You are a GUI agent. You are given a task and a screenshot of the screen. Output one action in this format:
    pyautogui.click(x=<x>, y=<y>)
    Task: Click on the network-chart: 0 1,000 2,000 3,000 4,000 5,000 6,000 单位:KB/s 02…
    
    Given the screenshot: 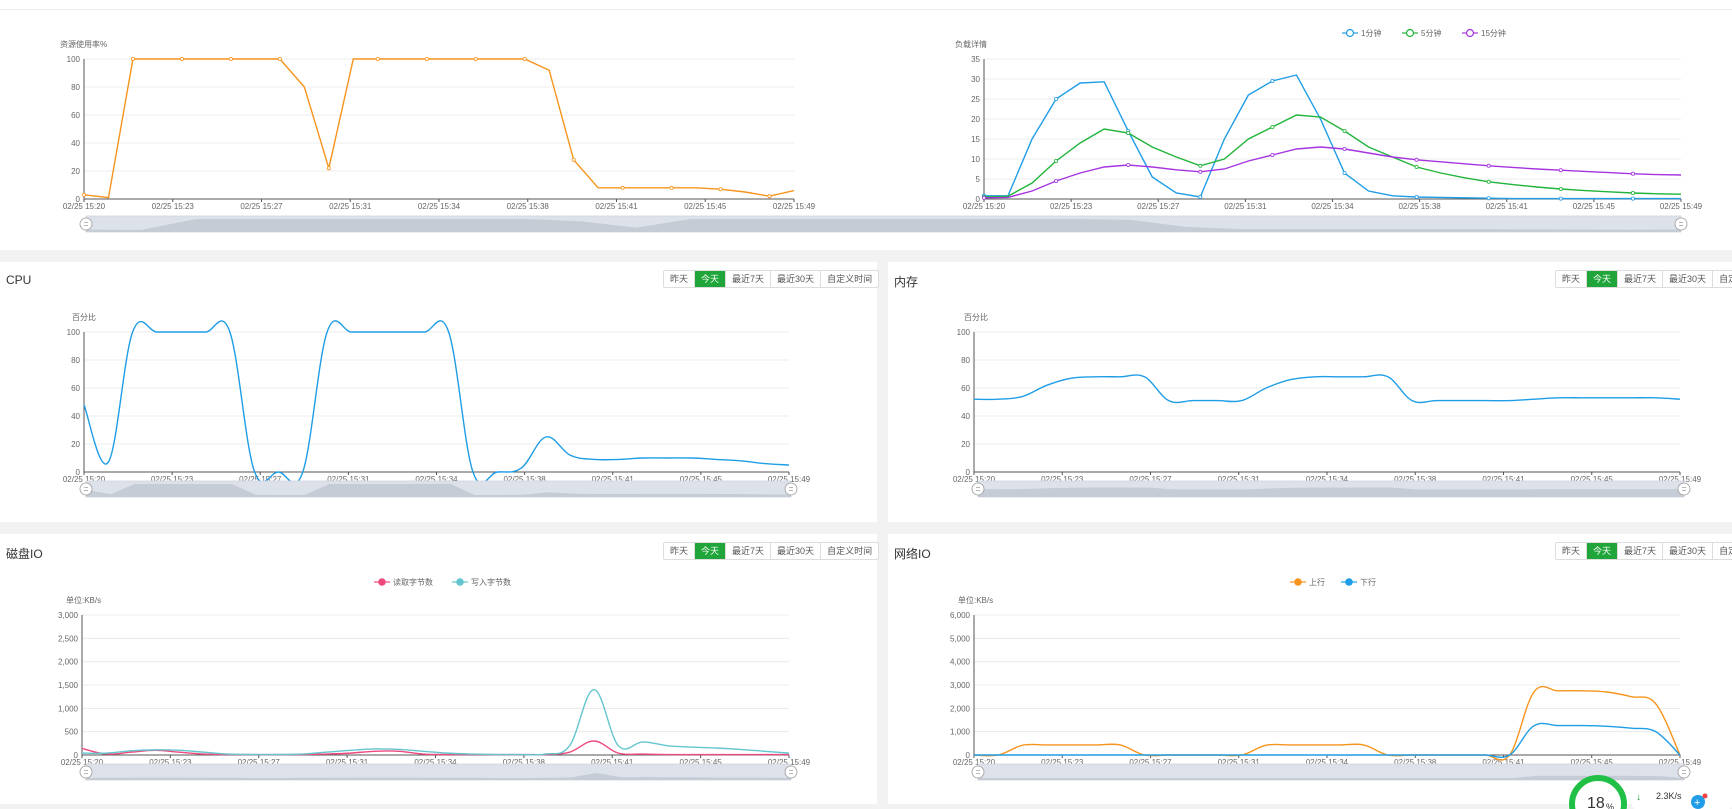 What is the action you would take?
    pyautogui.click(x=1326, y=679)
    